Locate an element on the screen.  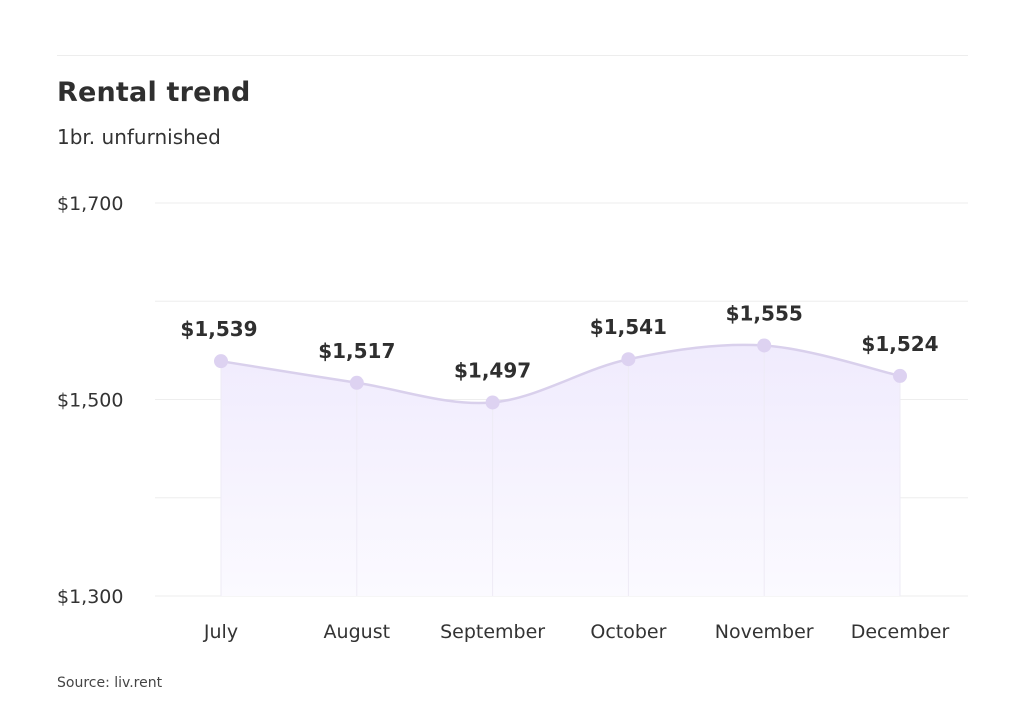
top-divider is located at coordinates (512, 55).